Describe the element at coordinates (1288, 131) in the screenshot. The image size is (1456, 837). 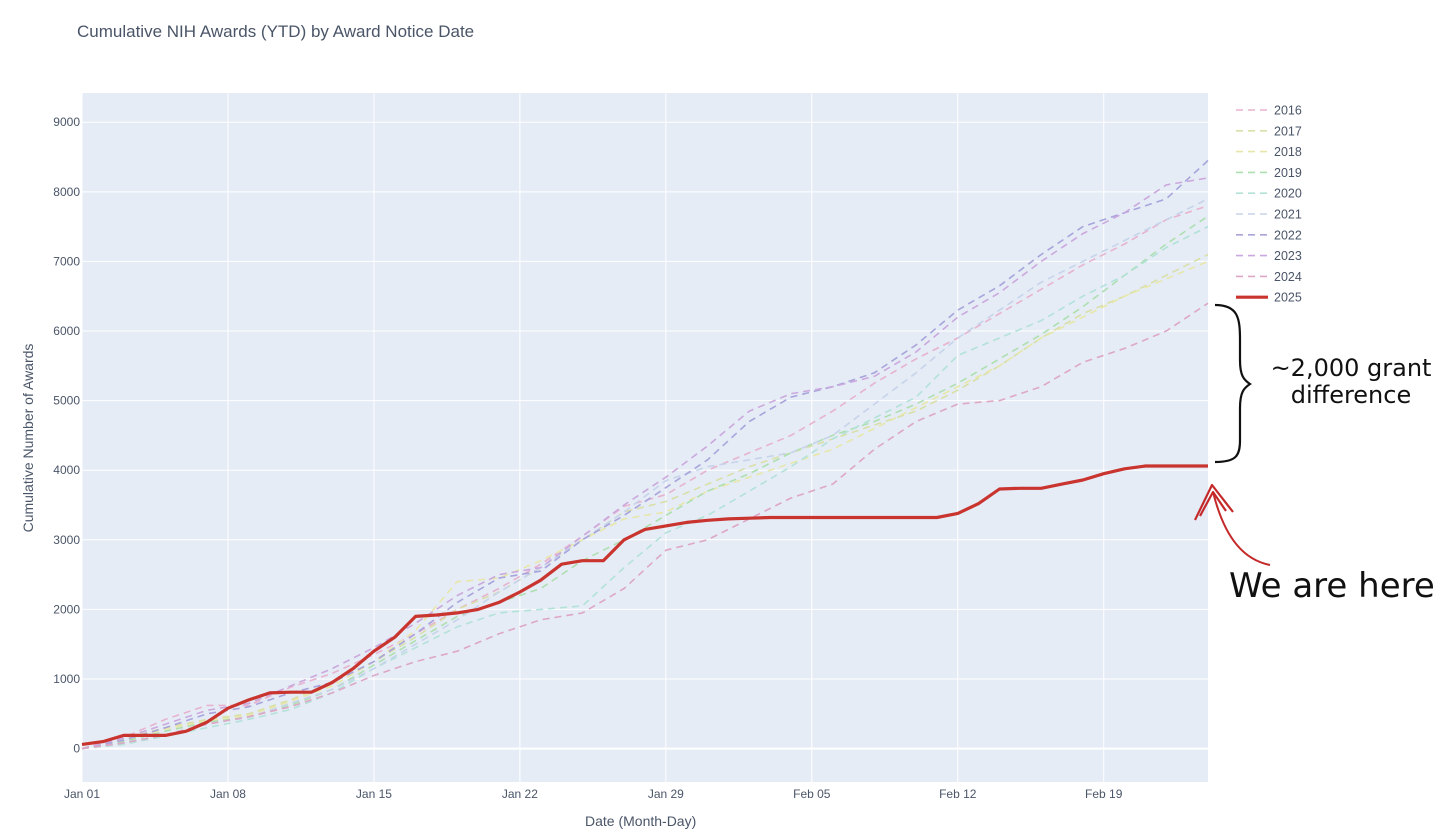
I see `legend-label-2017: 2017` at that location.